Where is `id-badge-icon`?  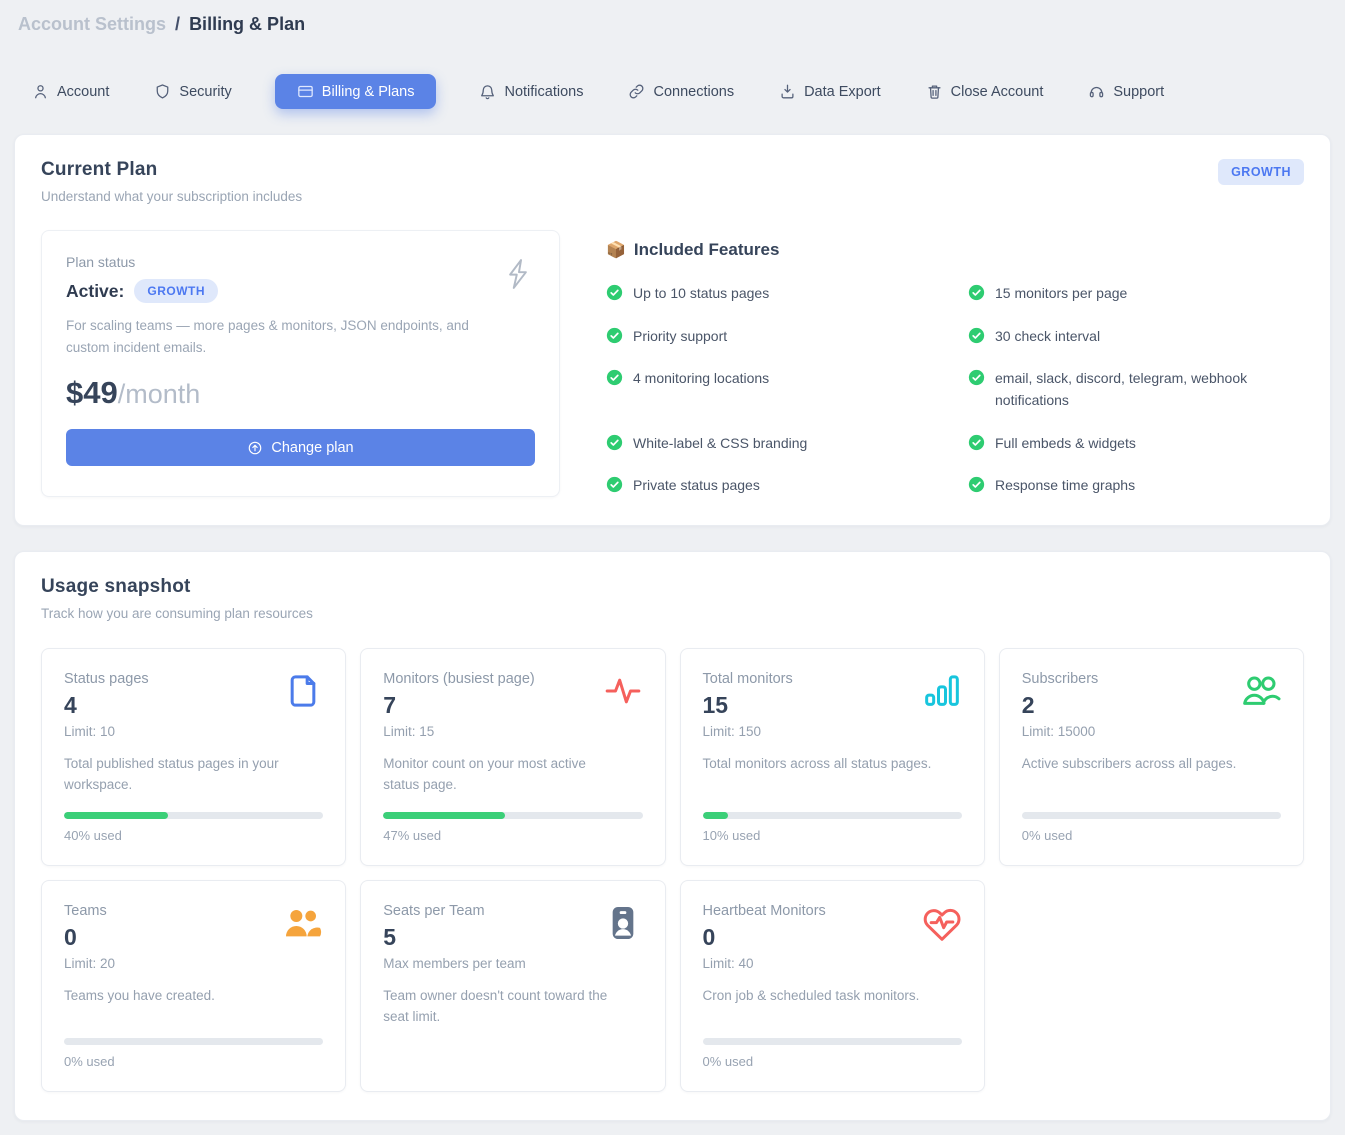 id-badge-icon is located at coordinates (623, 923).